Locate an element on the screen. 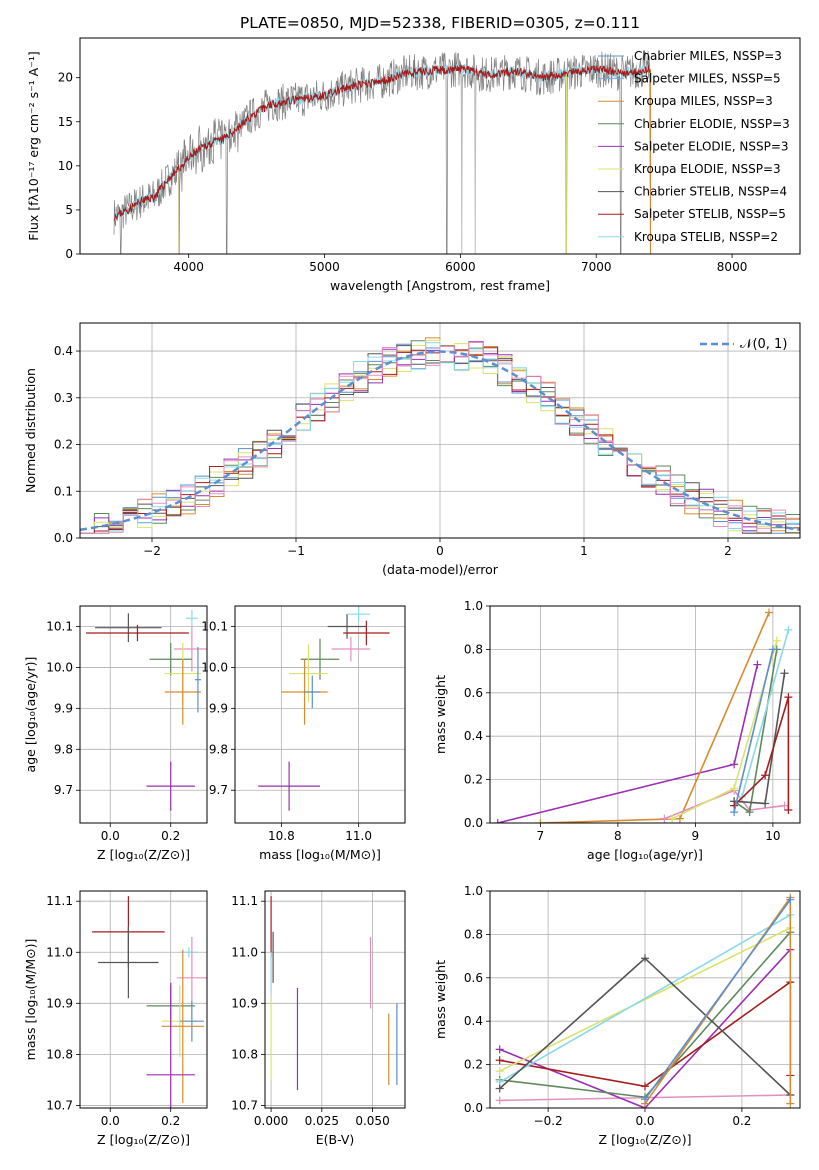  y-axis-label: Normed distribution is located at coordinates (30, 430).